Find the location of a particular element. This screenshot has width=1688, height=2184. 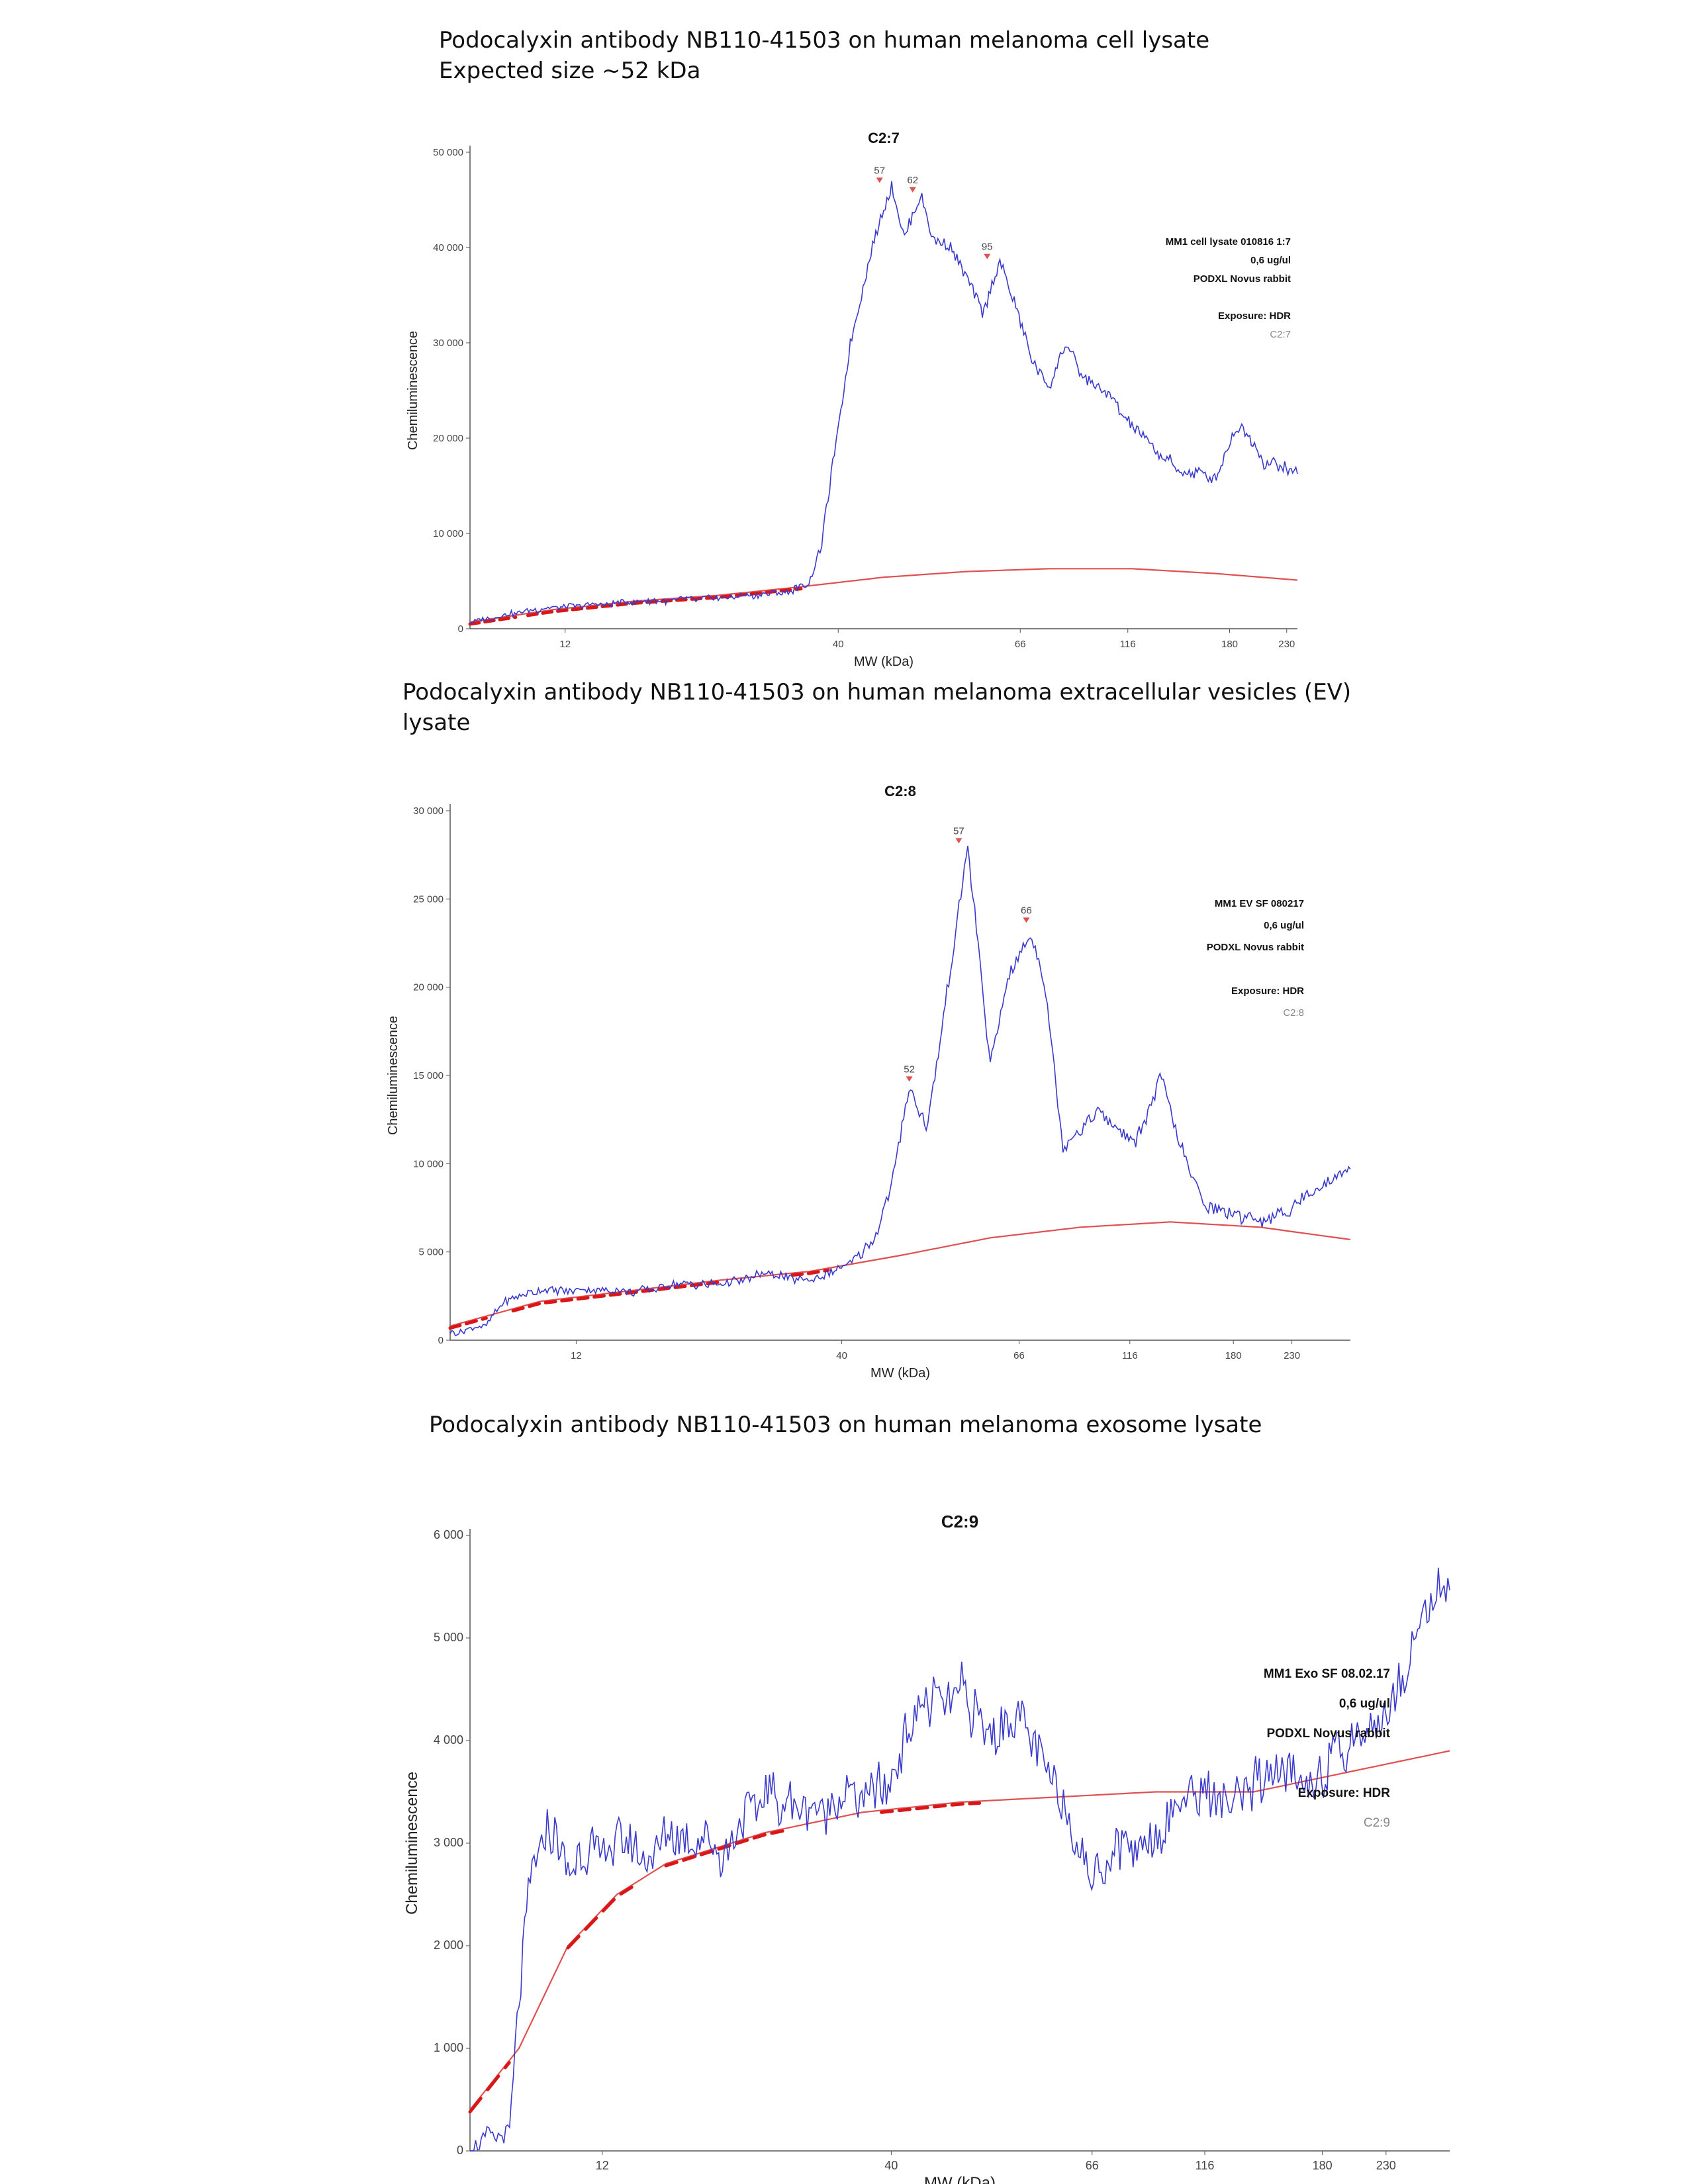

peak-label: 62 is located at coordinates (912, 181).